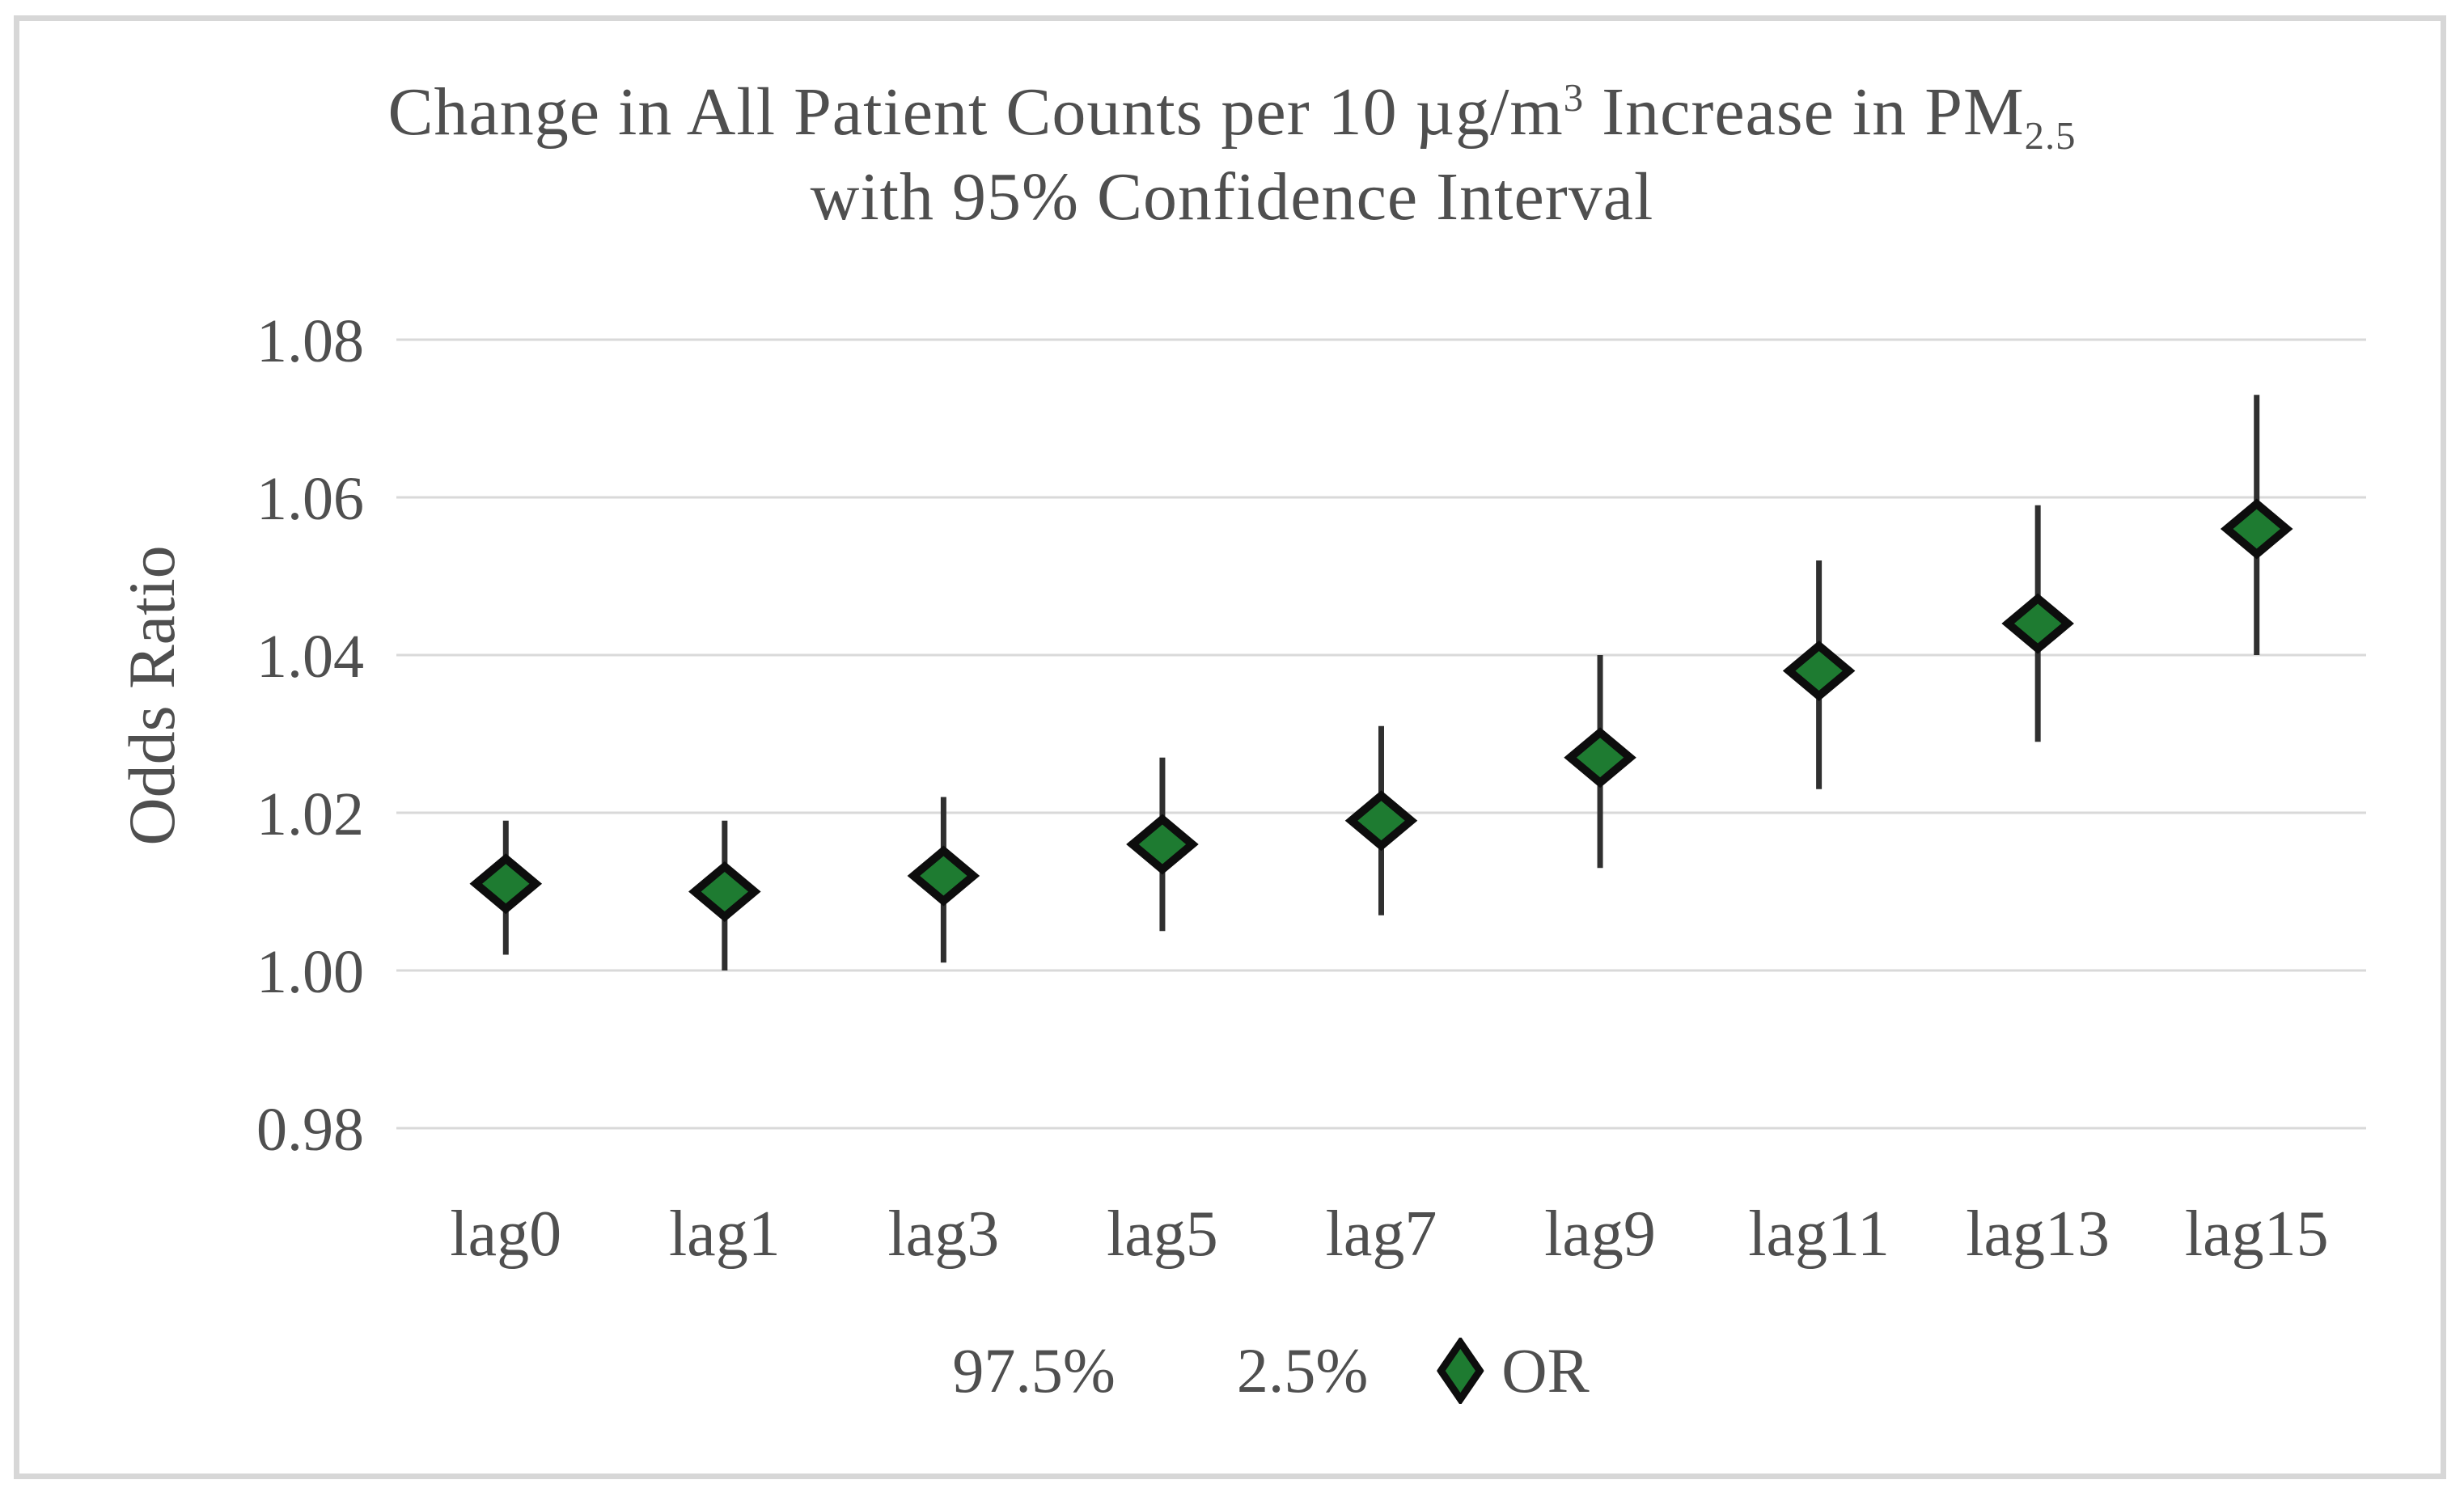  Describe the element at coordinates (725, 1234) in the screenshot. I see `x-tick-label: lag1` at that location.